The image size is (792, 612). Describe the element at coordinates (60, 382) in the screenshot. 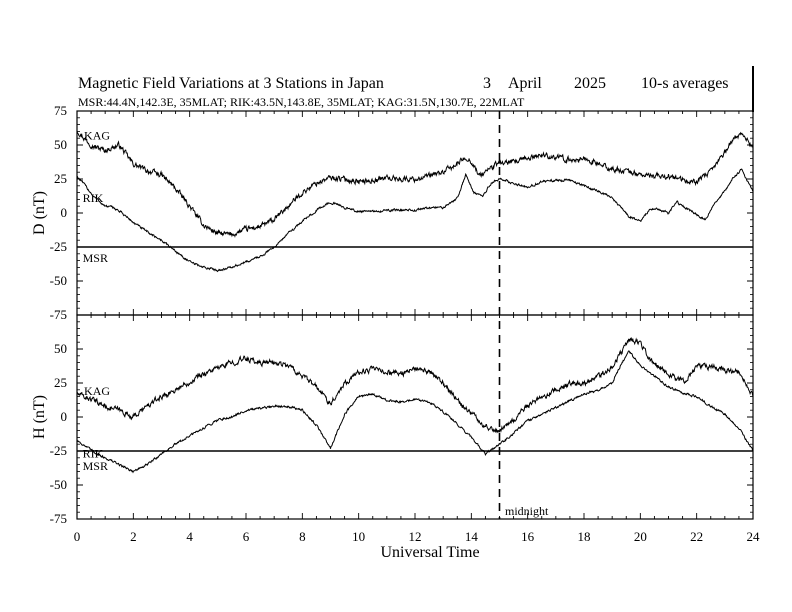

I see `y-tick-label-H: 25` at that location.